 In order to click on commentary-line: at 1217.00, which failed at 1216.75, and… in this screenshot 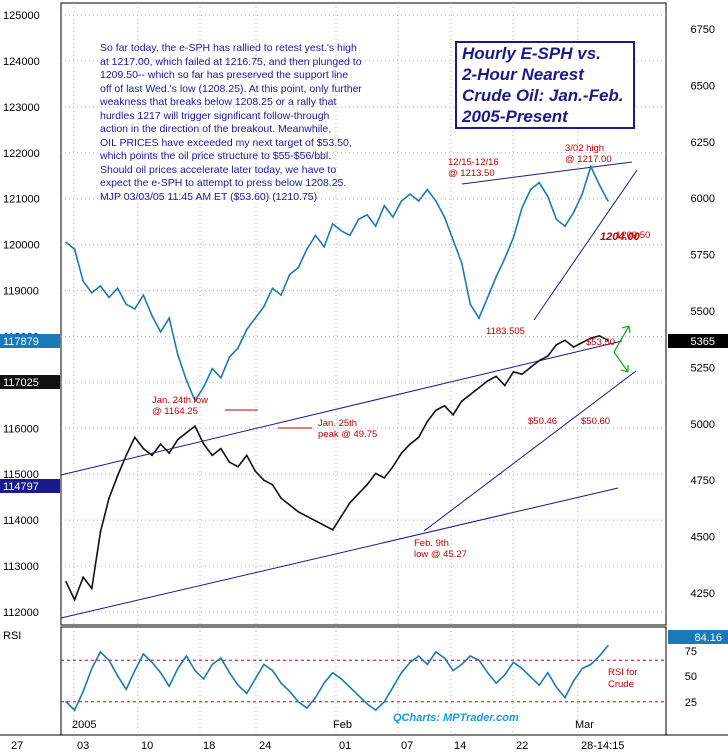, I will do `click(231, 61)`.